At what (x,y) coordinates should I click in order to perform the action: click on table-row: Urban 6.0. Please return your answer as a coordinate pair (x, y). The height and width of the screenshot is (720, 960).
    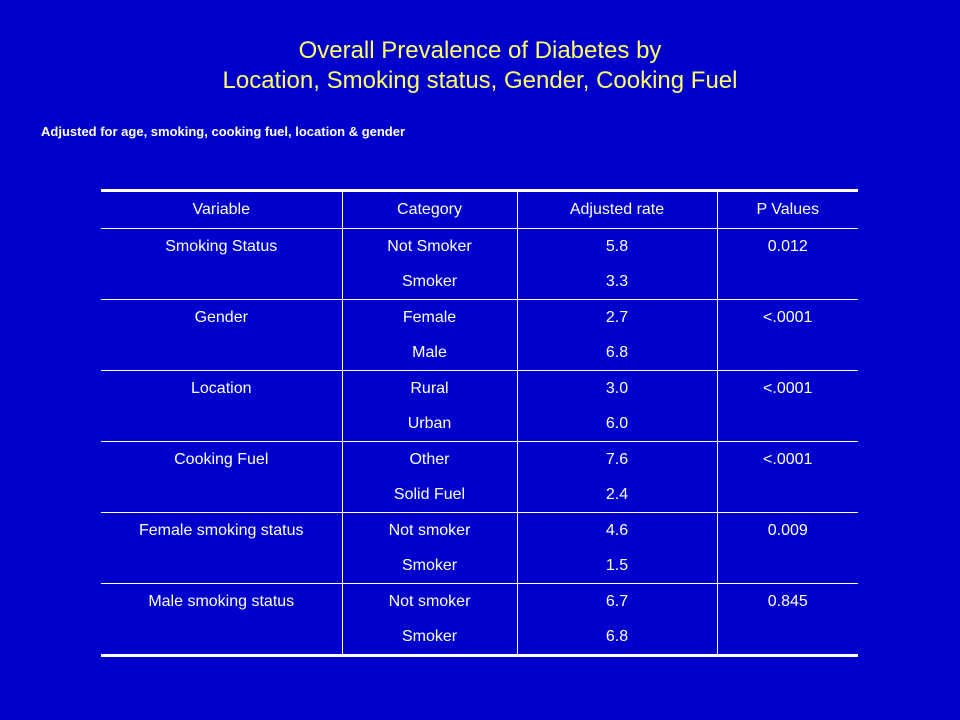
    Looking at the image, I should click on (479, 424).